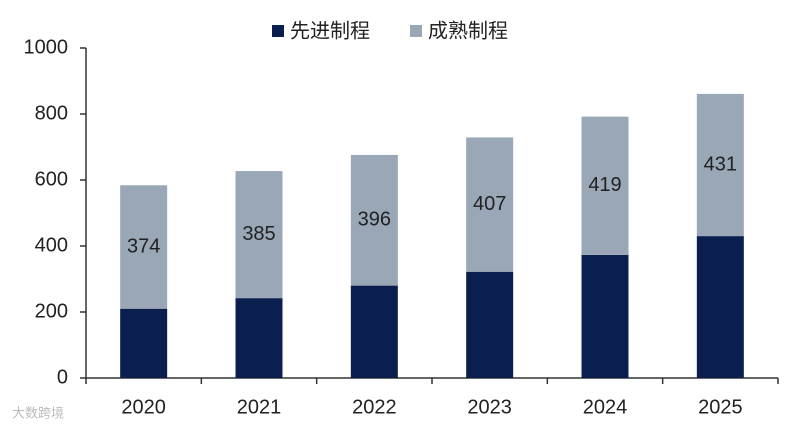  I want to click on y-tick-label: 800, so click(51, 113).